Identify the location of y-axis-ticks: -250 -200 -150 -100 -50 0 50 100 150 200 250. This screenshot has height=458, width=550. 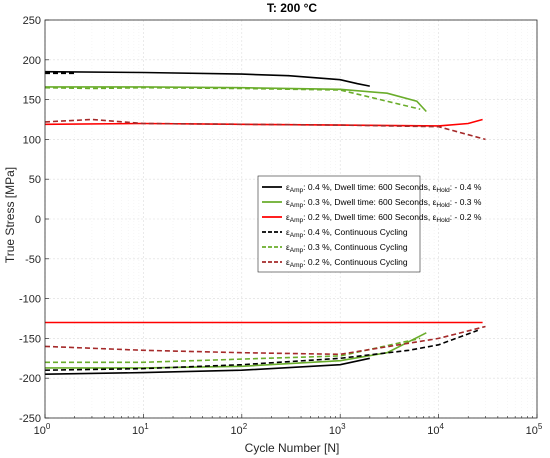
(34, 220).